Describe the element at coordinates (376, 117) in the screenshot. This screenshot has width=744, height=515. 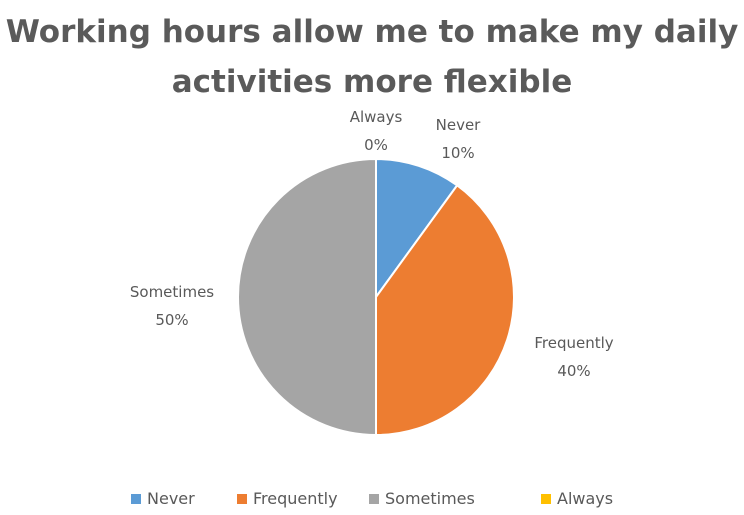
I see `data-label-name-always: Always` at that location.